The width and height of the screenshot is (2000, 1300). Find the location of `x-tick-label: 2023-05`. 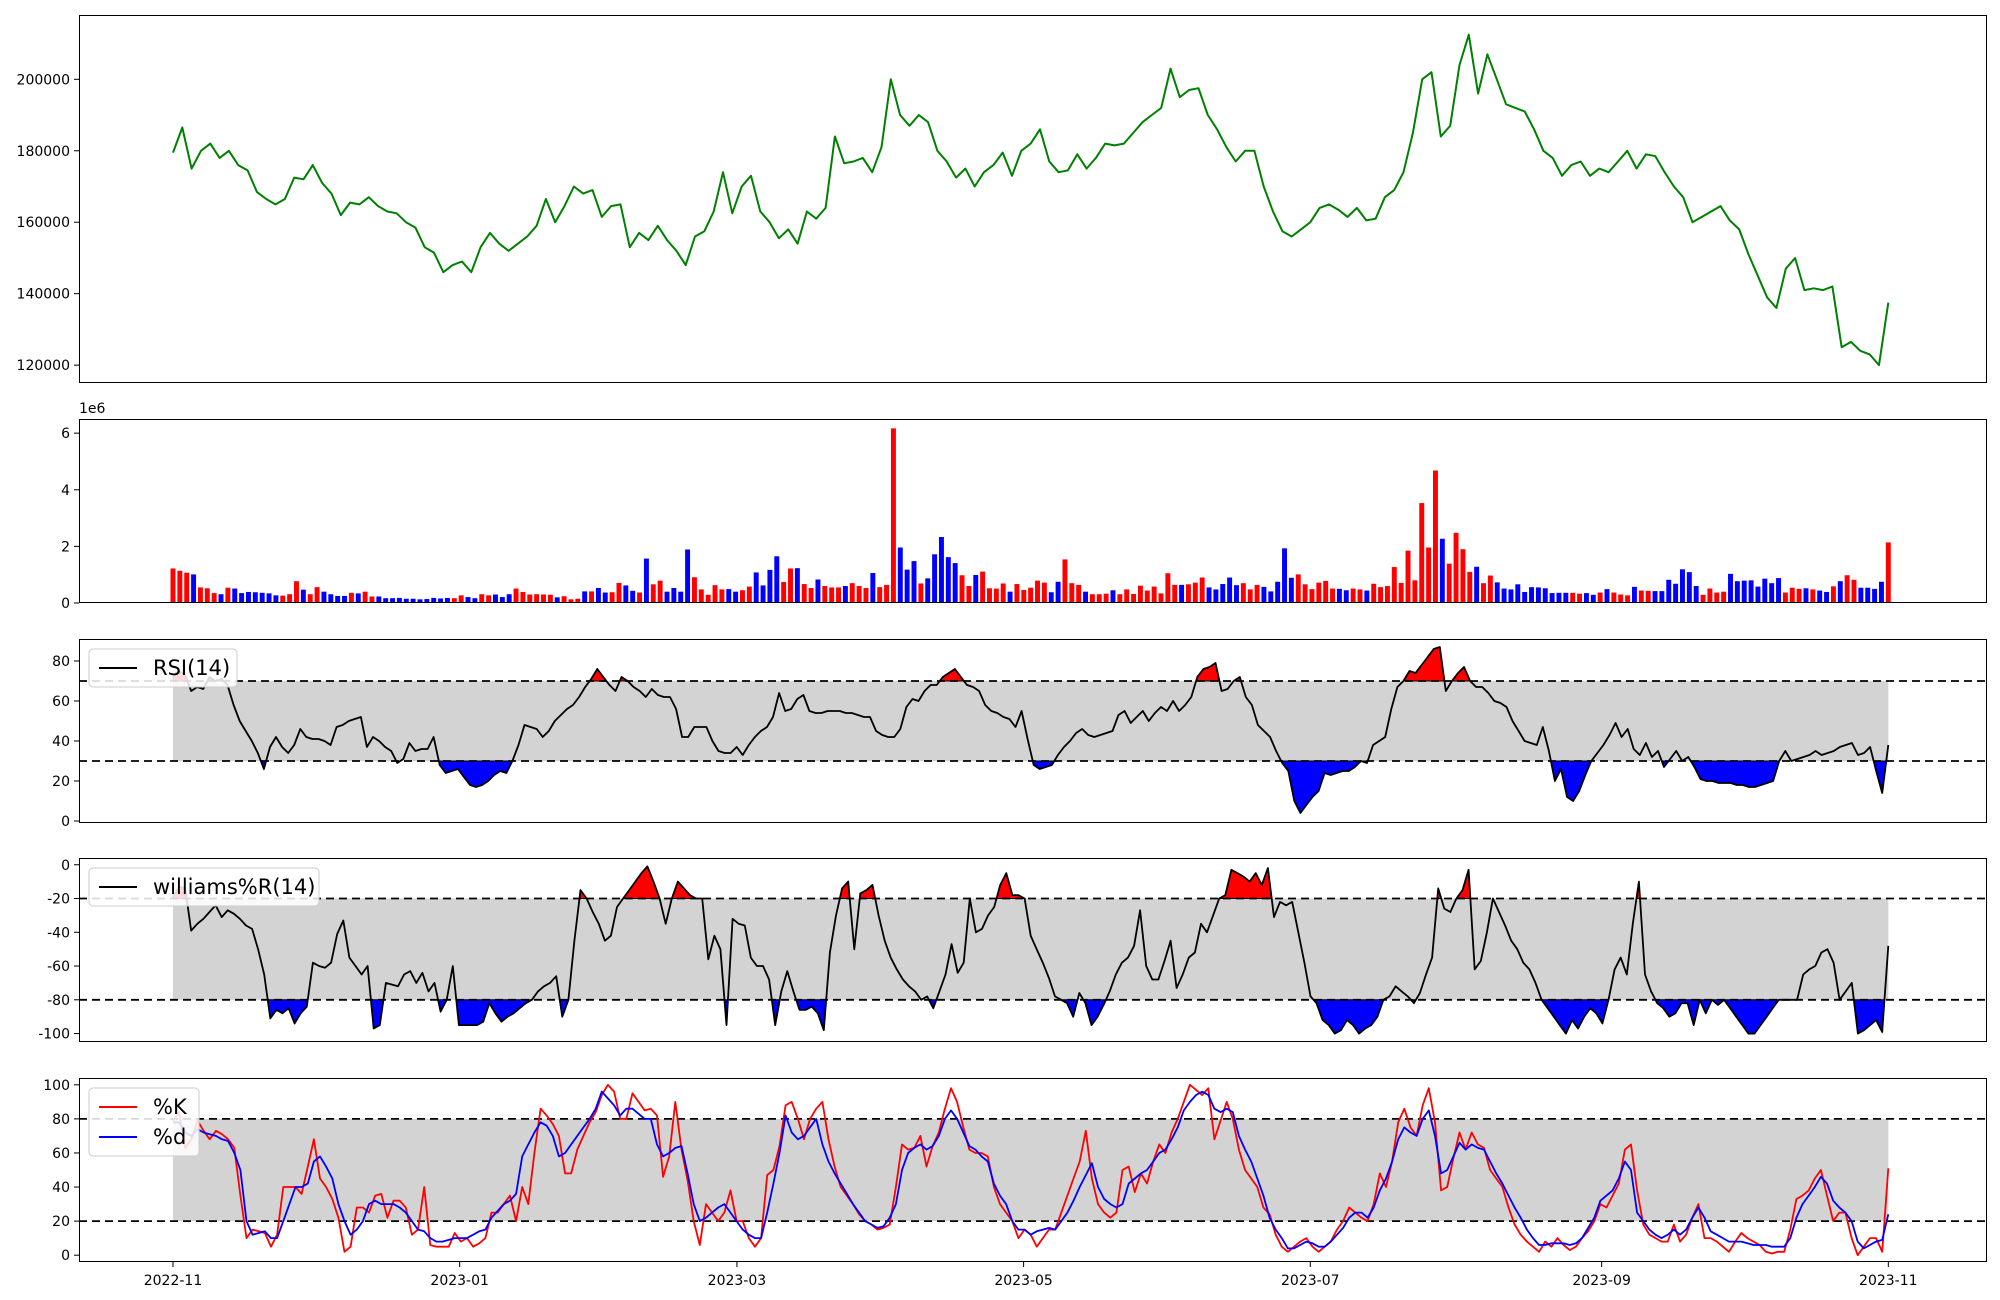

x-tick-label: 2023-05 is located at coordinates (1023, 1281).